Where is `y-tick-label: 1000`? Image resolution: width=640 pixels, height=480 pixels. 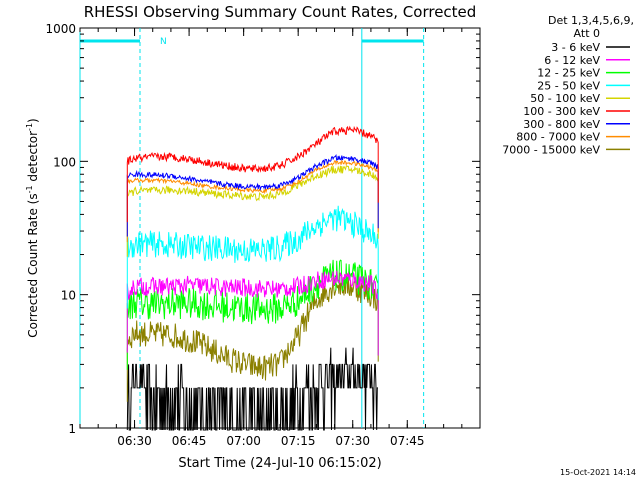 y-tick-label: 1000 is located at coordinates (60, 29).